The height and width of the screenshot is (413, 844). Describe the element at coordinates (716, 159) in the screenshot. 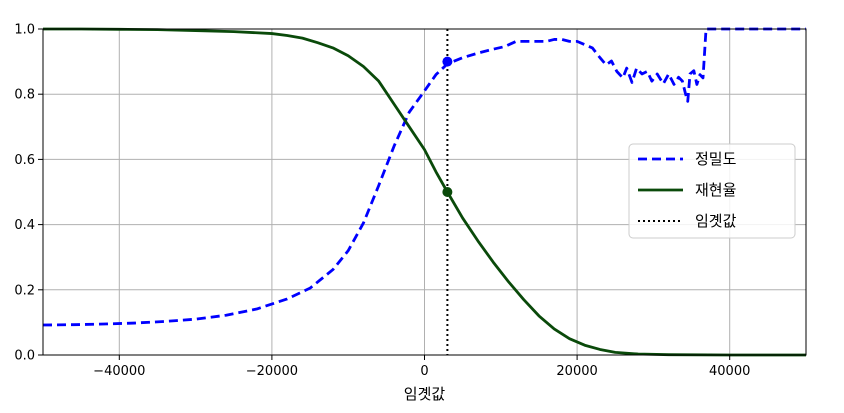

I see `legend-label-precision: 정밀도` at that location.